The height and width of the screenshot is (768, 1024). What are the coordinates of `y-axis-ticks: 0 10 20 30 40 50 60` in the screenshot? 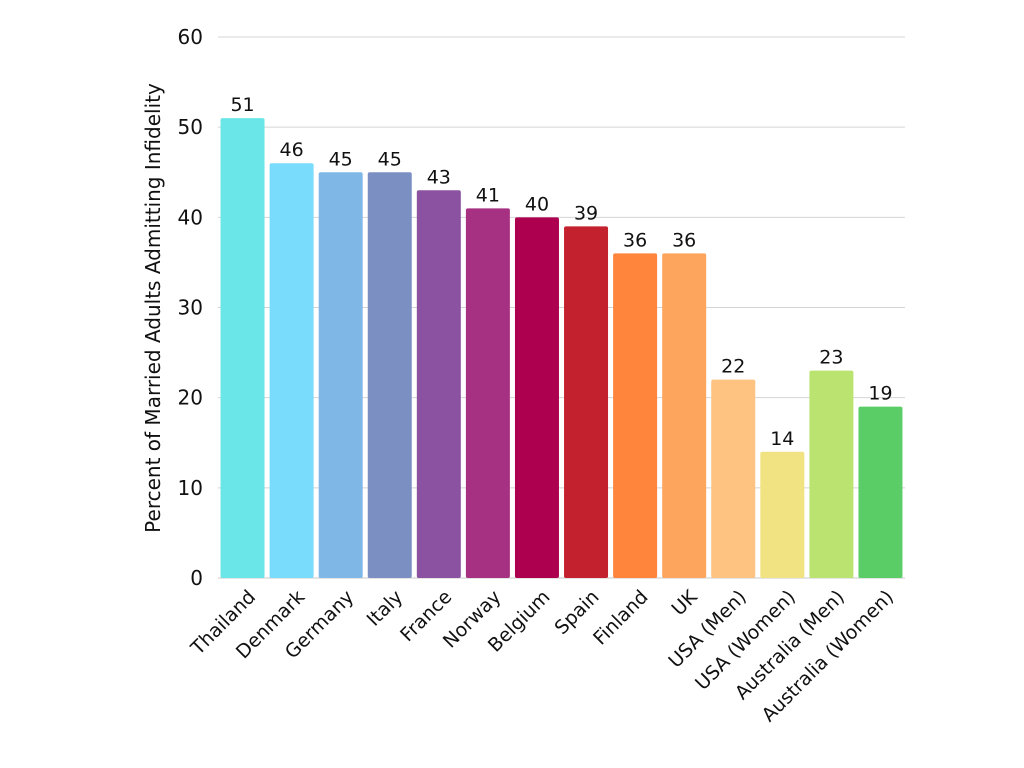 It's located at (190, 307).